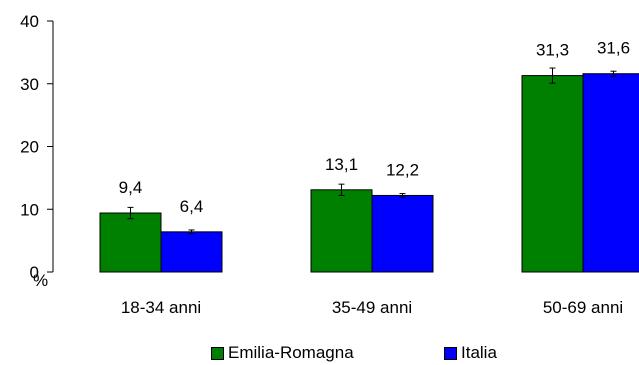  I want to click on data-label: 31,6, so click(613, 48).